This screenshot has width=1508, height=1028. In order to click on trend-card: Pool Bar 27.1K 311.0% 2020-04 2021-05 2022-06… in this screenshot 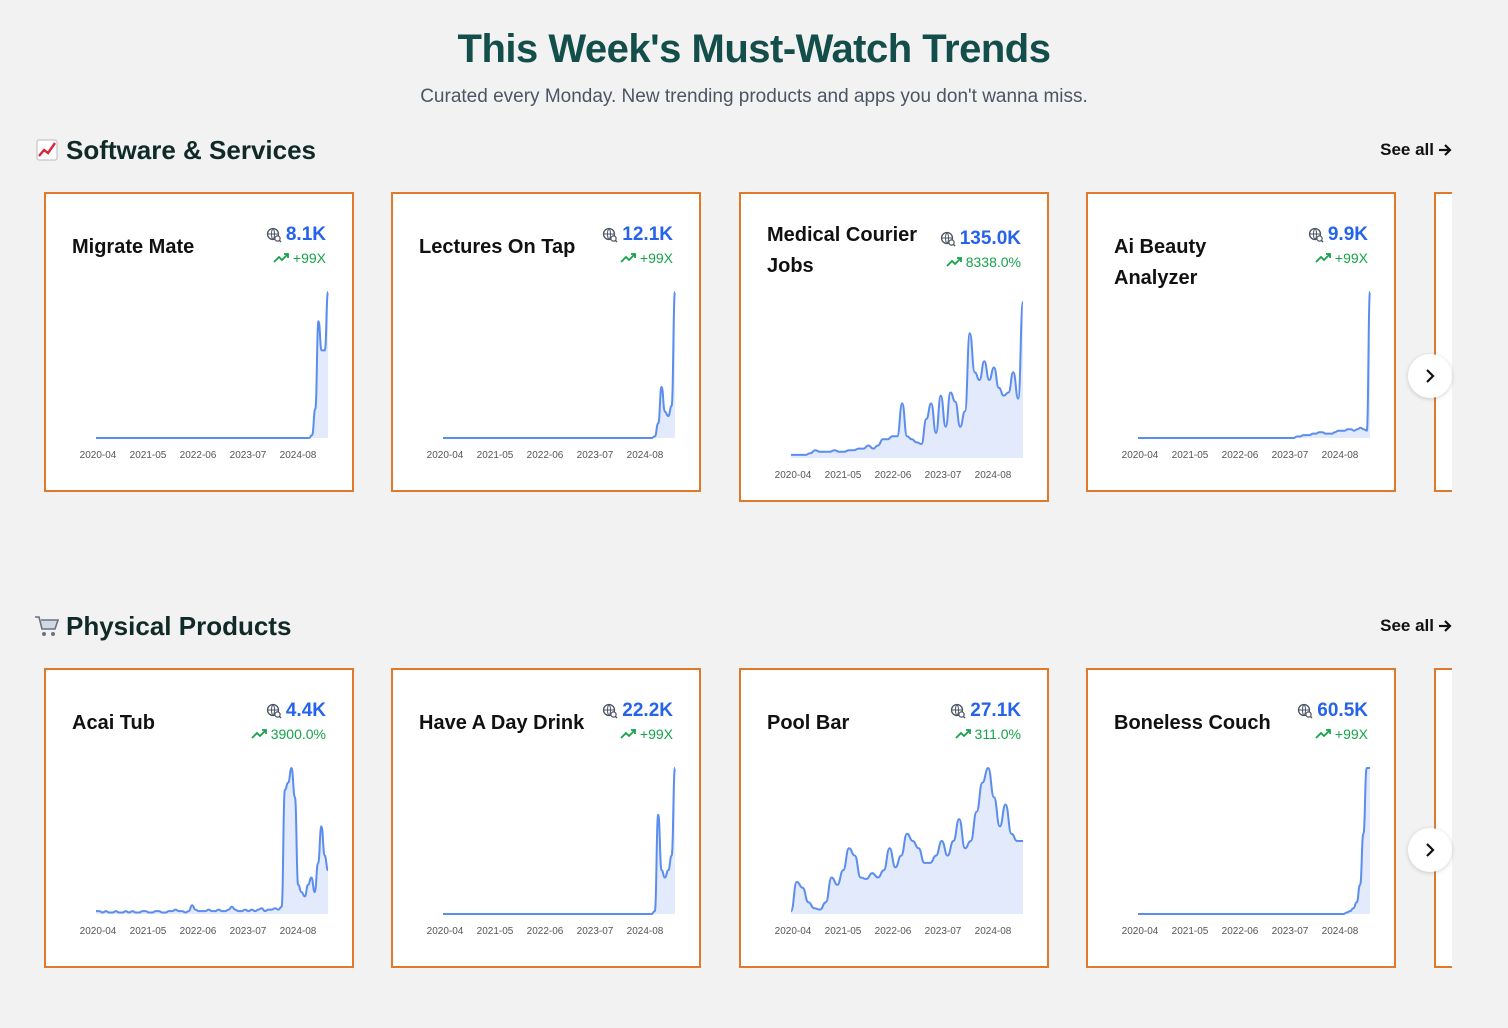, I will do `click(894, 818)`.